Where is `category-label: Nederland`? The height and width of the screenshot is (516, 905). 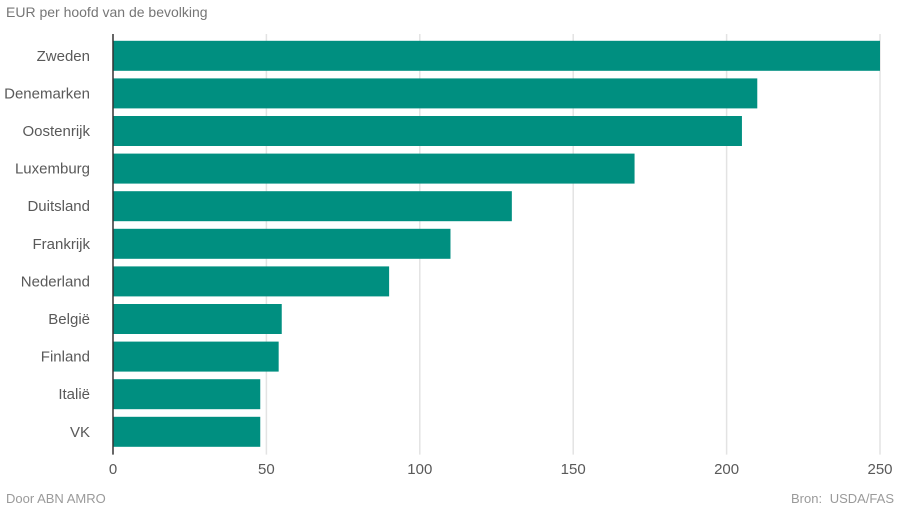 category-label: Nederland is located at coordinates (55, 281).